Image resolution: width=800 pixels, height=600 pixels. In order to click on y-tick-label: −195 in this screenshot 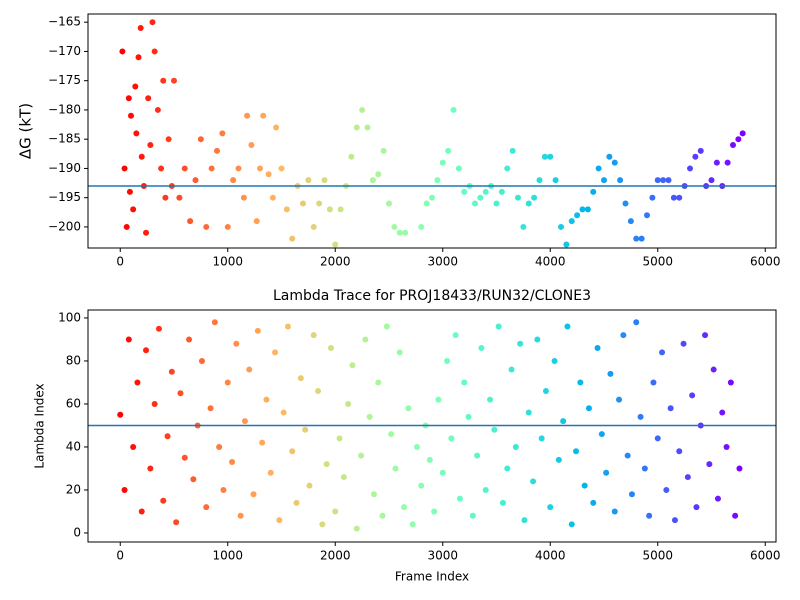, I will do `click(64, 197)`.